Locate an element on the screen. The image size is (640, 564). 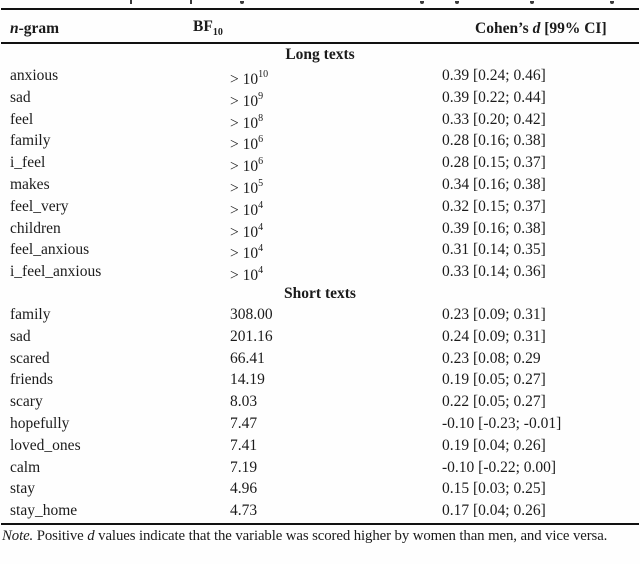
ngram-cell: hopefully is located at coordinates (40, 423).